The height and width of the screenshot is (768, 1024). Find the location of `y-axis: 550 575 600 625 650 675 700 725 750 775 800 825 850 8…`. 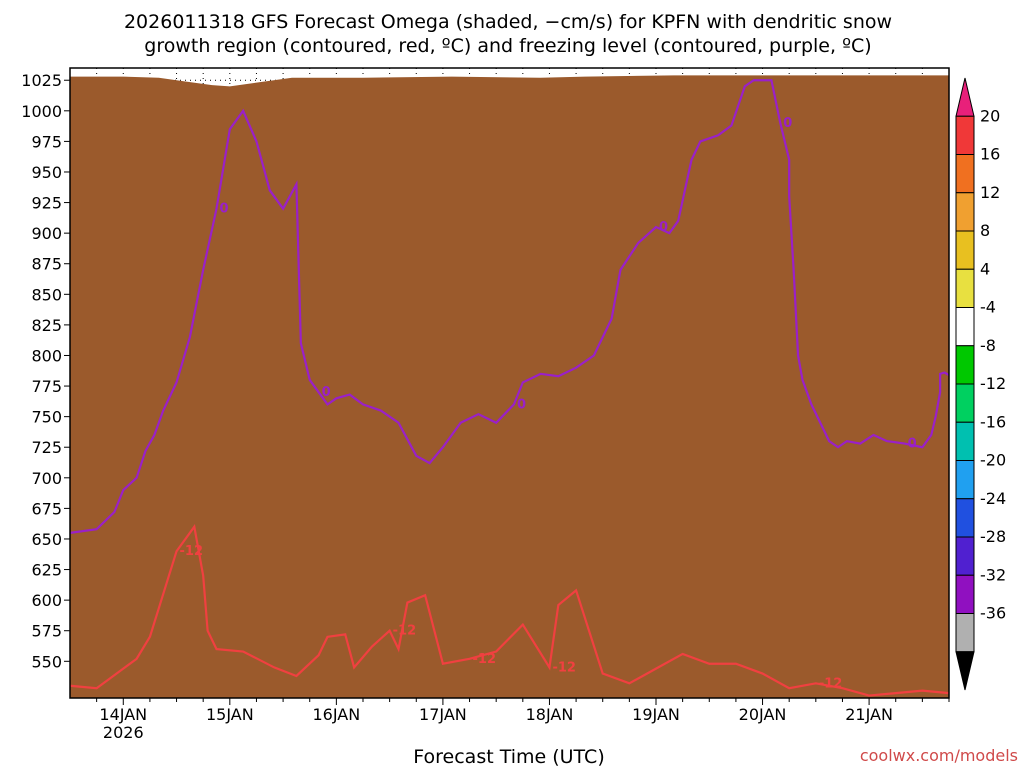

y-axis: 550 575 600 625 650 675 700 725 750 775 800 825 850 8… is located at coordinates (45, 371).